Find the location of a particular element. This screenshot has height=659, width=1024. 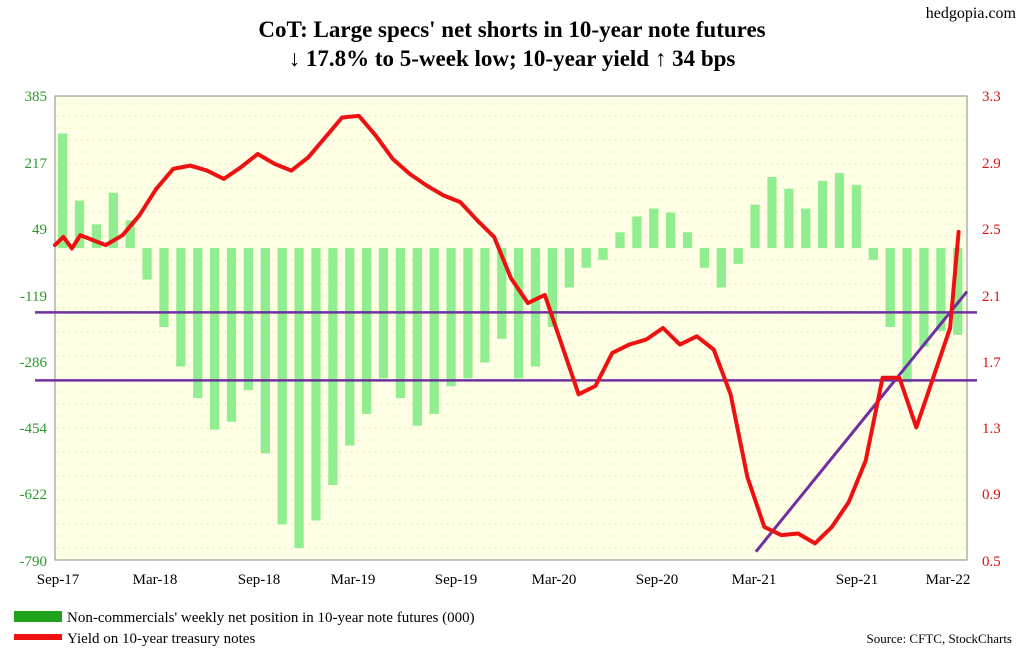

x-tick: Mar-18 is located at coordinates (155, 580).